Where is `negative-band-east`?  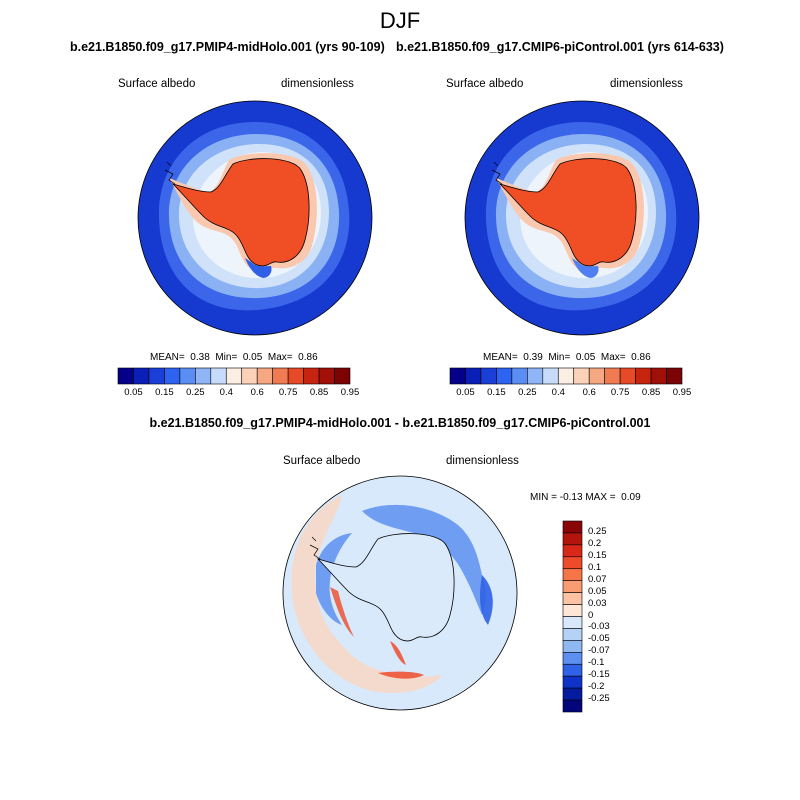
negative-band-east is located at coordinates (486, 600).